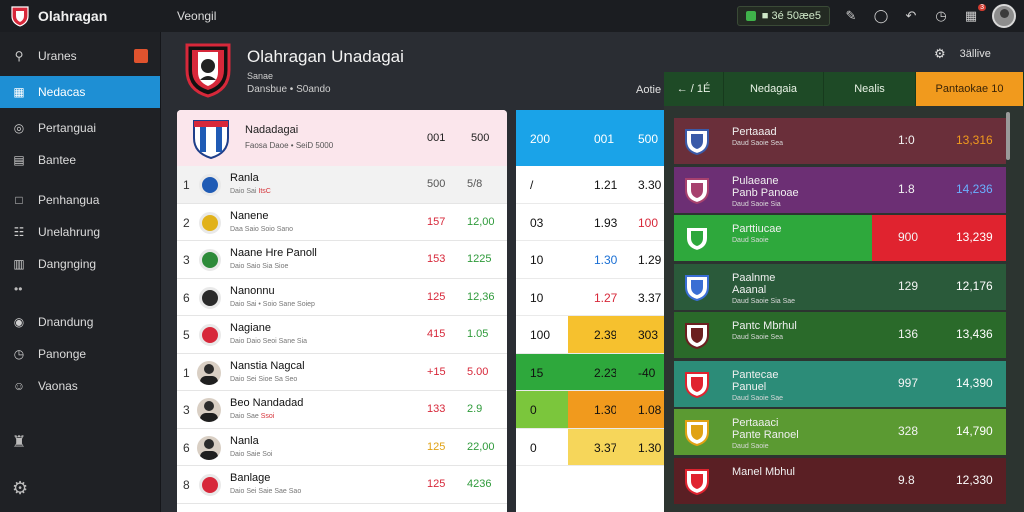 This screenshot has height=512, width=1024. Describe the element at coordinates (783, 16) in the screenshot. I see `status-pill: ■ 3é 50æe5` at that location.